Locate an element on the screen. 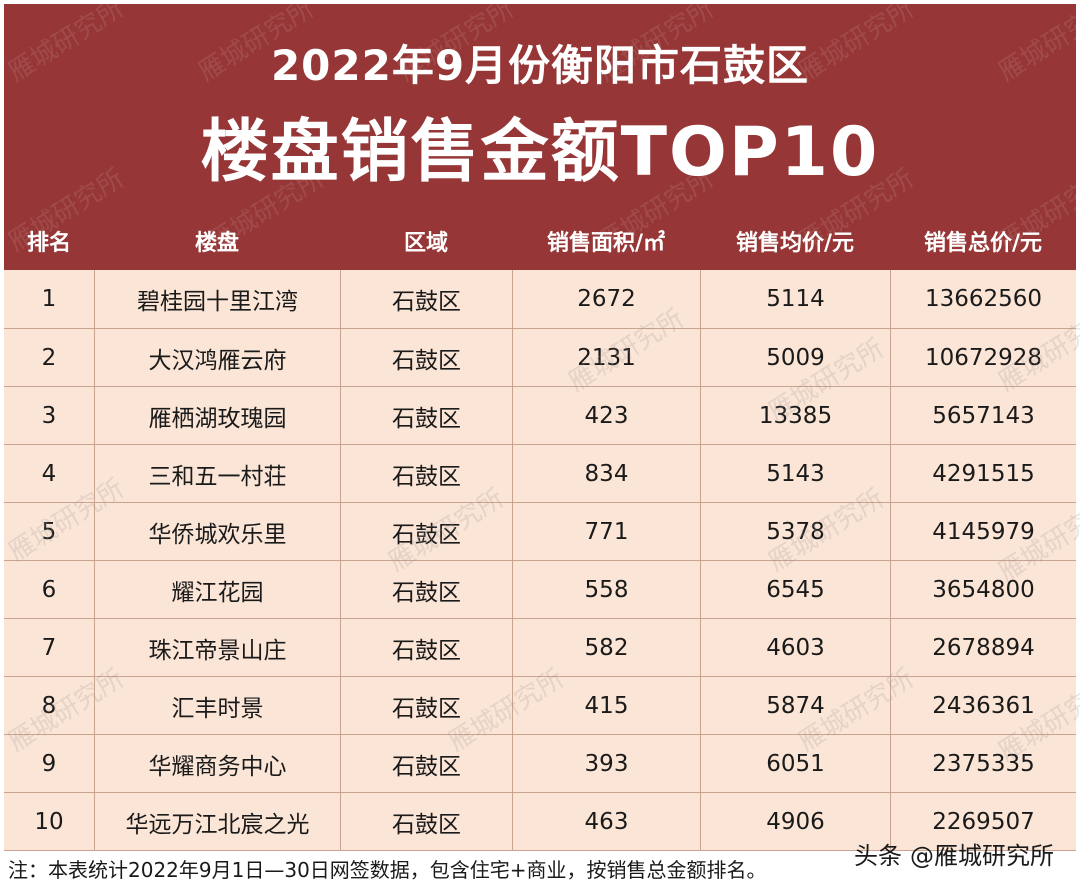 Image resolution: width=1080 pixels, height=888 pixels. cell-project: 耀江花园 is located at coordinates (217, 589).